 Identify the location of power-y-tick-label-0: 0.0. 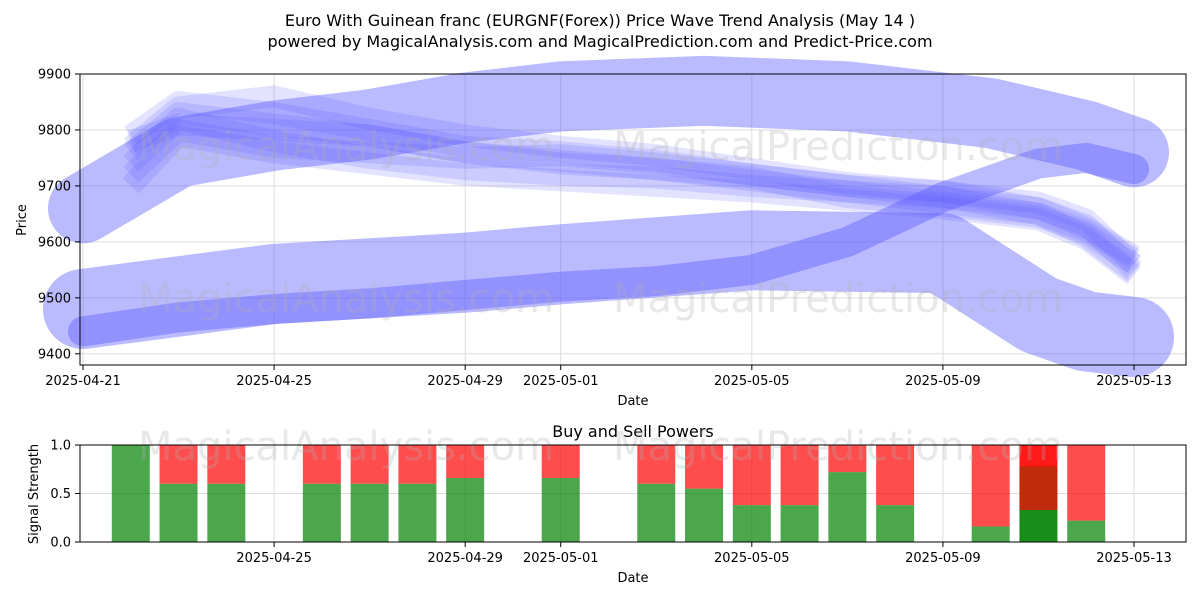
(60, 543).